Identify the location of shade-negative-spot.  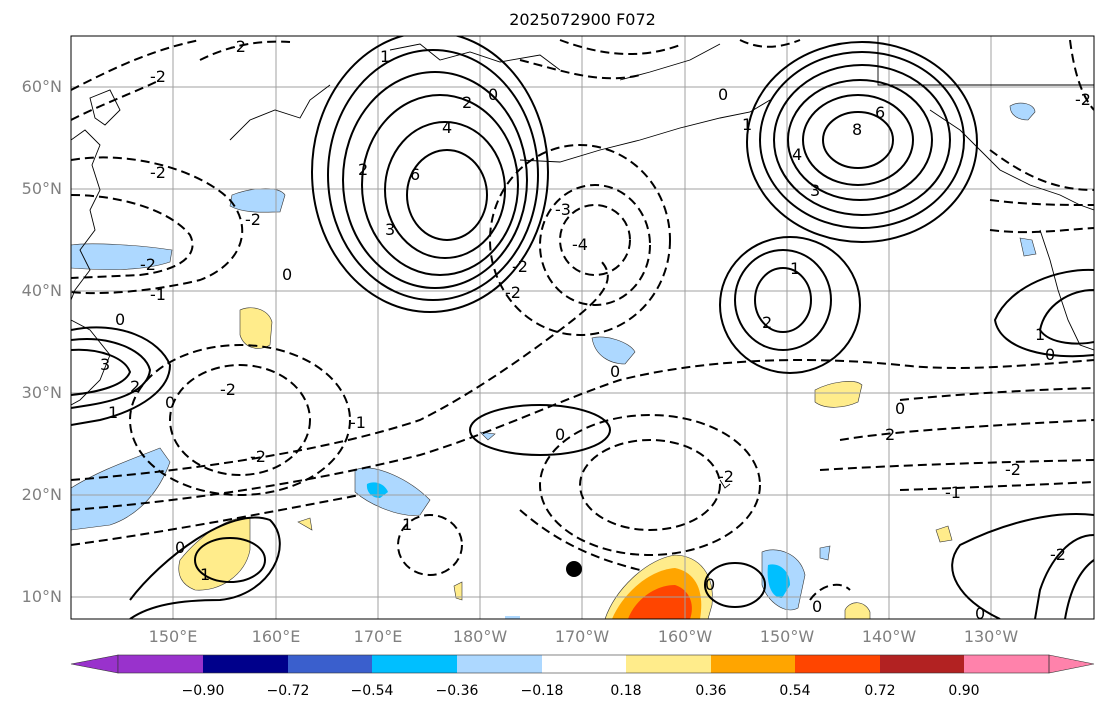
(825, 553).